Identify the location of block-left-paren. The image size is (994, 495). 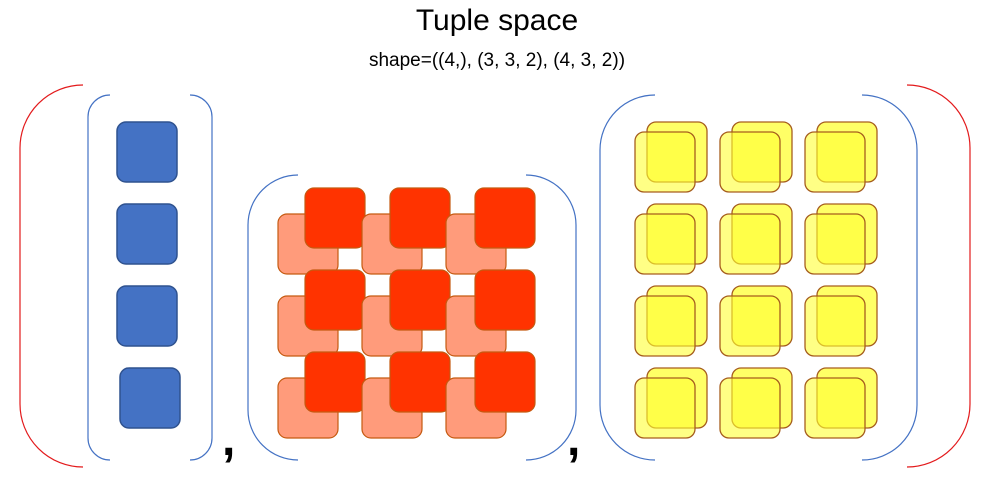
(627, 277).